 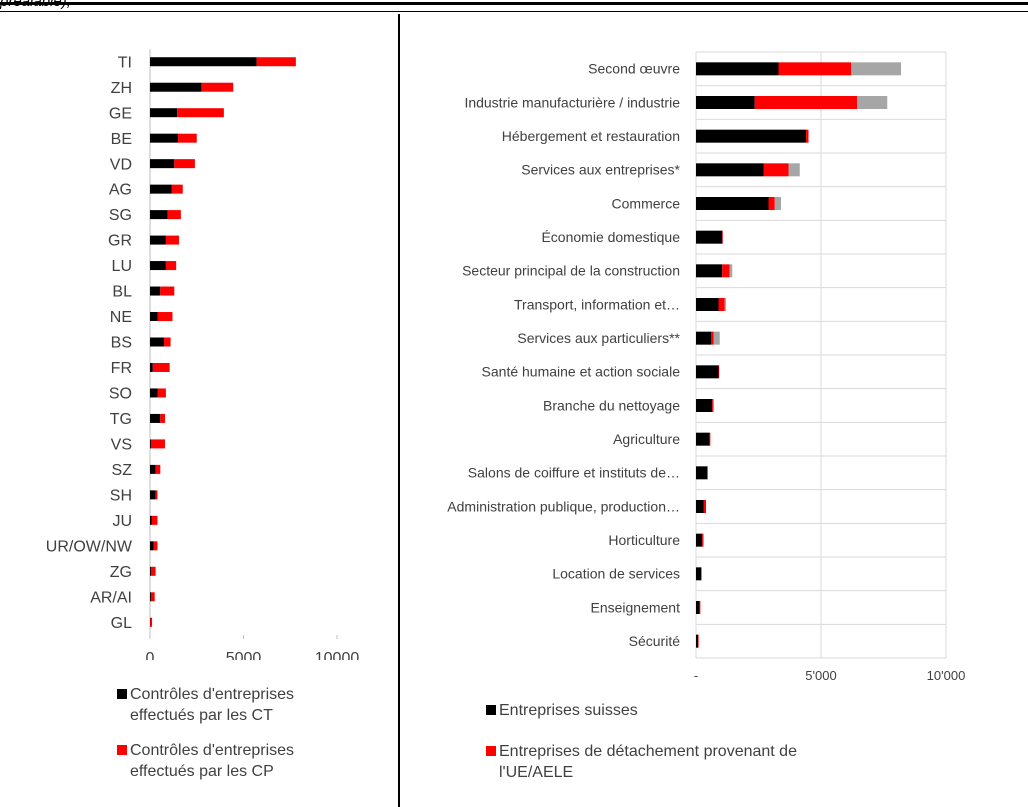 What do you see at coordinates (203, 62) in the screenshot?
I see `bar-ti-s0` at bounding box center [203, 62].